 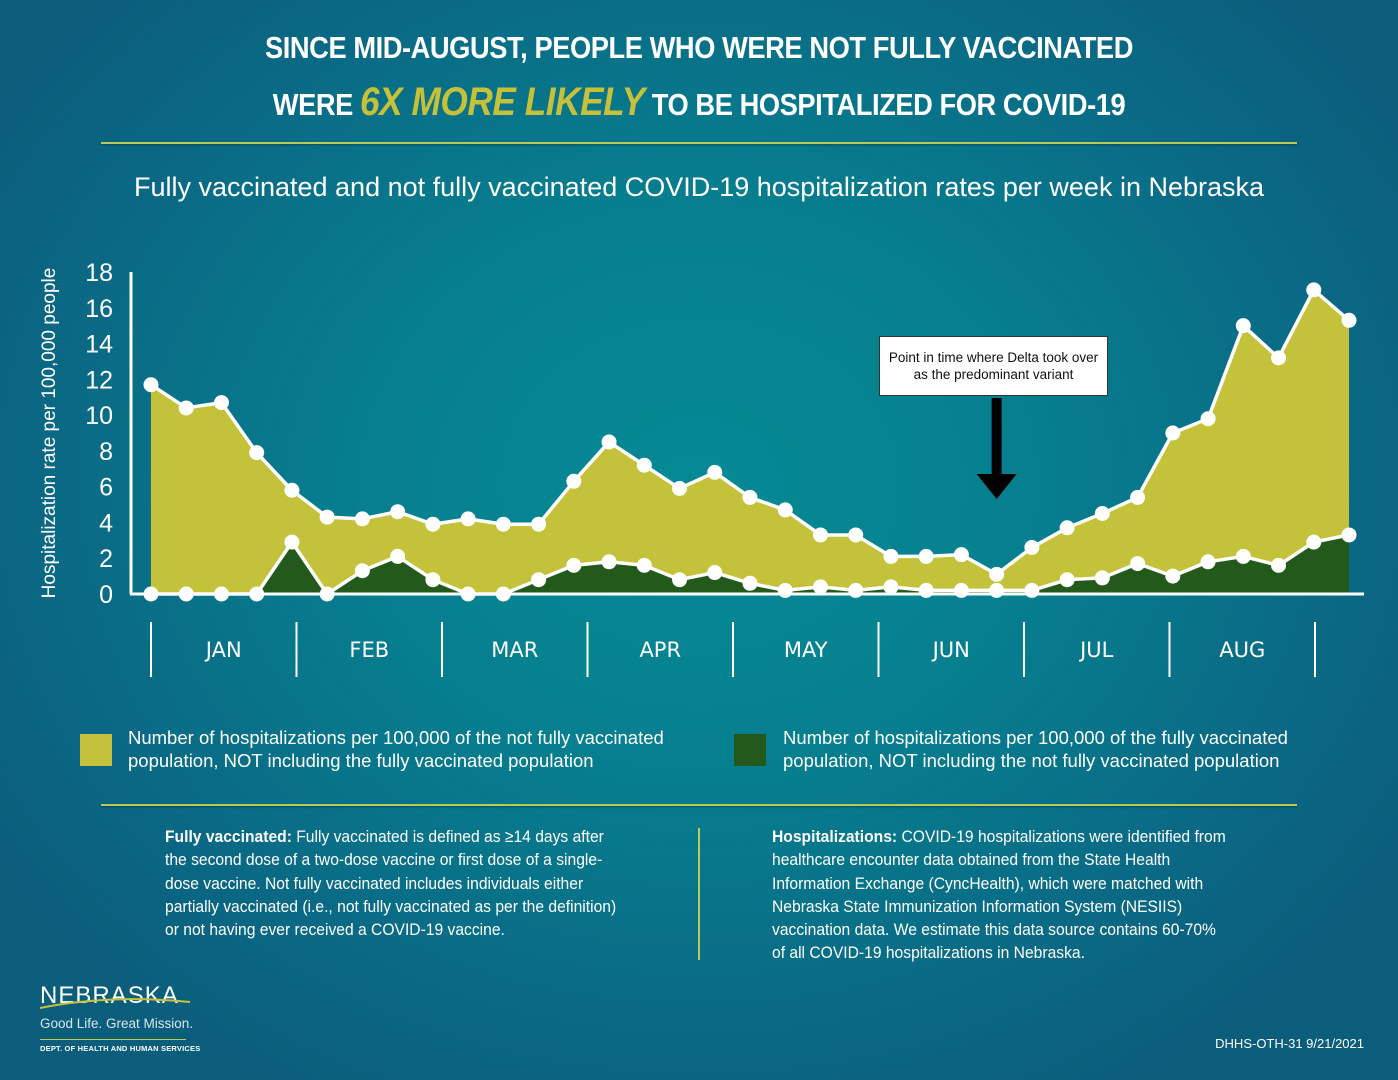 What do you see at coordinates (106, 595) in the screenshot?
I see `y-tick-label: 0` at bounding box center [106, 595].